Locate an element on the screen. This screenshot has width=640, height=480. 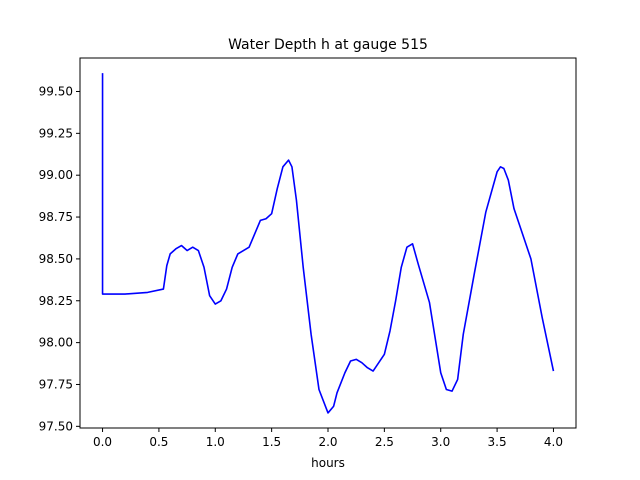
y-tick-label: 99.50 is located at coordinates (56, 91).